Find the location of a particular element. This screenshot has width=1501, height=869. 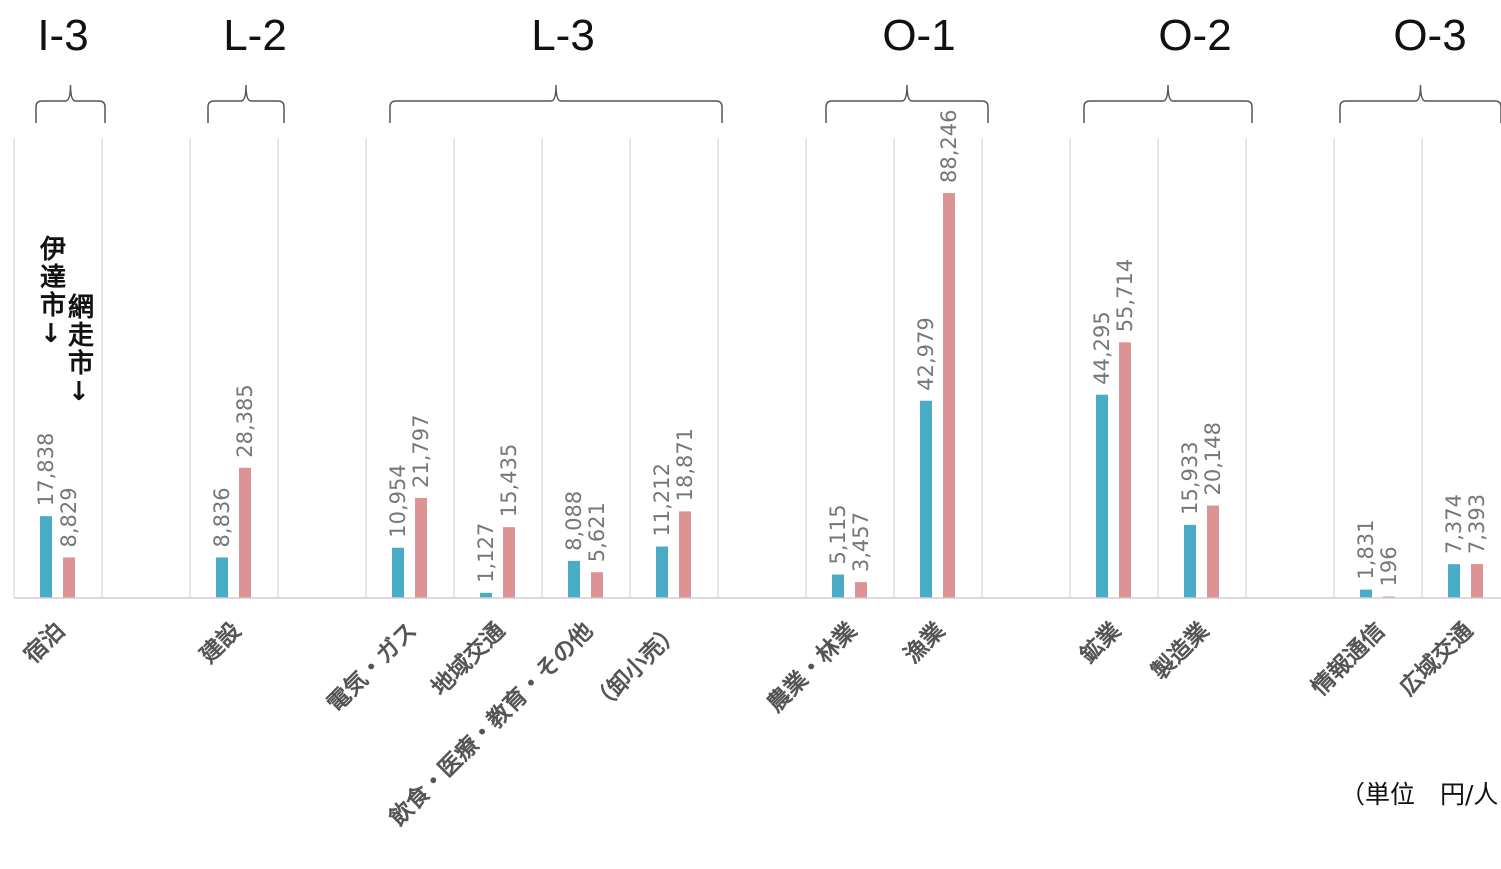

category-label: 広域交通 is located at coordinates (1436, 659).